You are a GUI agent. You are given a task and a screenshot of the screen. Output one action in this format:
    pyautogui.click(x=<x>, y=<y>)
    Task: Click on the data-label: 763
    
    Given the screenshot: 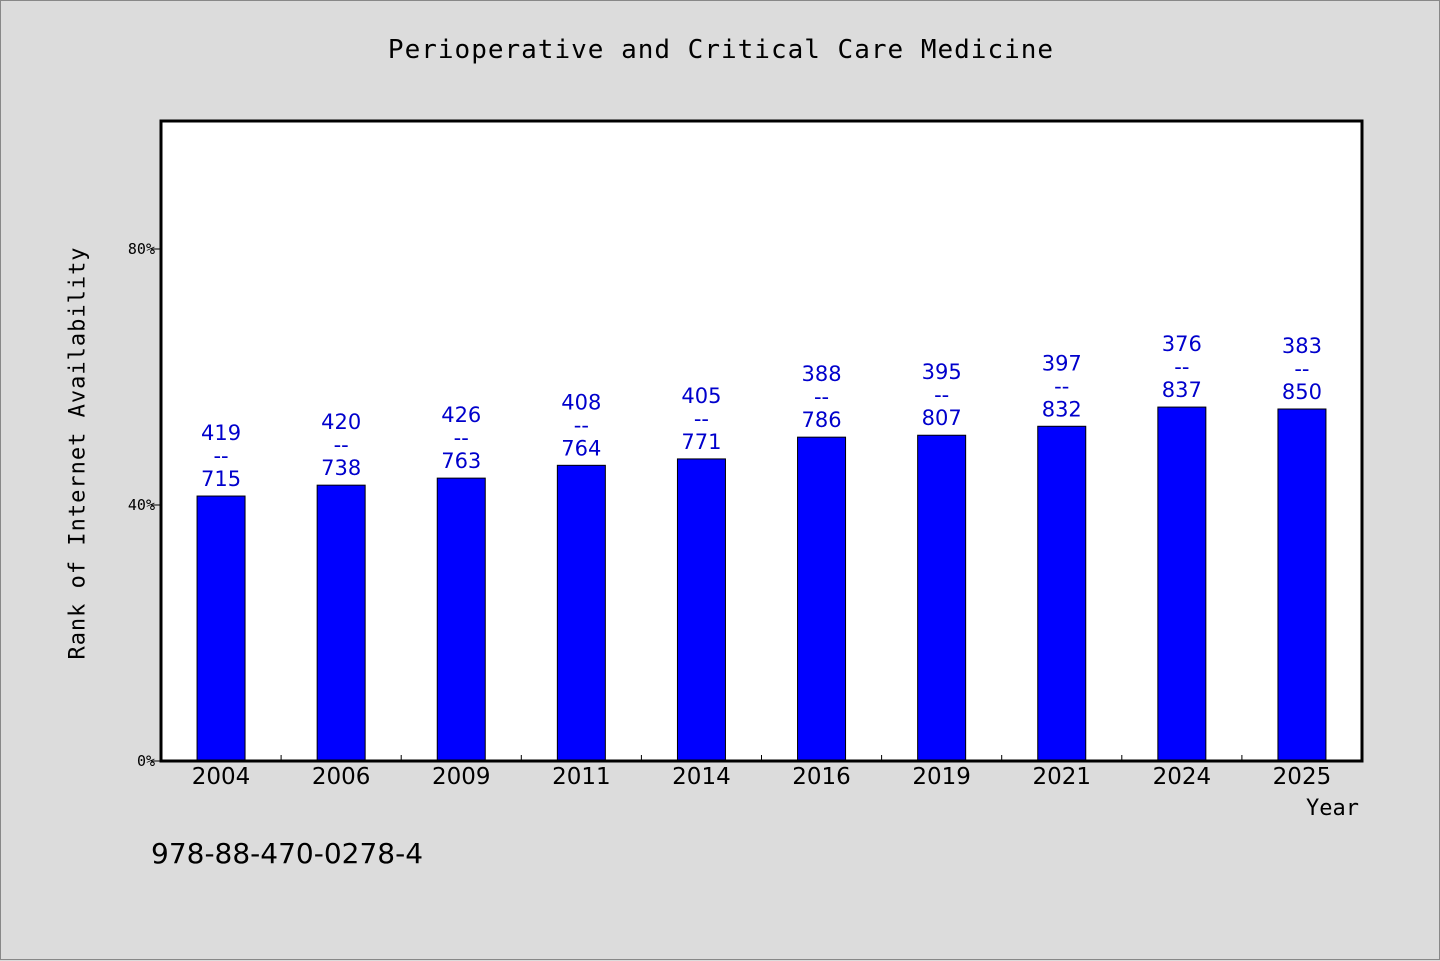 What is the action you would take?
    pyautogui.click(x=461, y=461)
    